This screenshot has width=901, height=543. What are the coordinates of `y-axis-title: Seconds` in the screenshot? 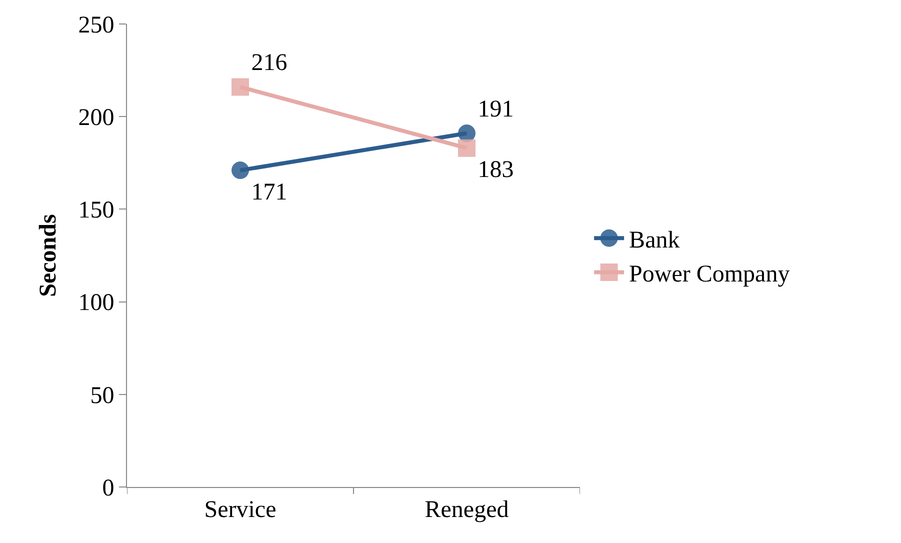 It's located at (48, 255).